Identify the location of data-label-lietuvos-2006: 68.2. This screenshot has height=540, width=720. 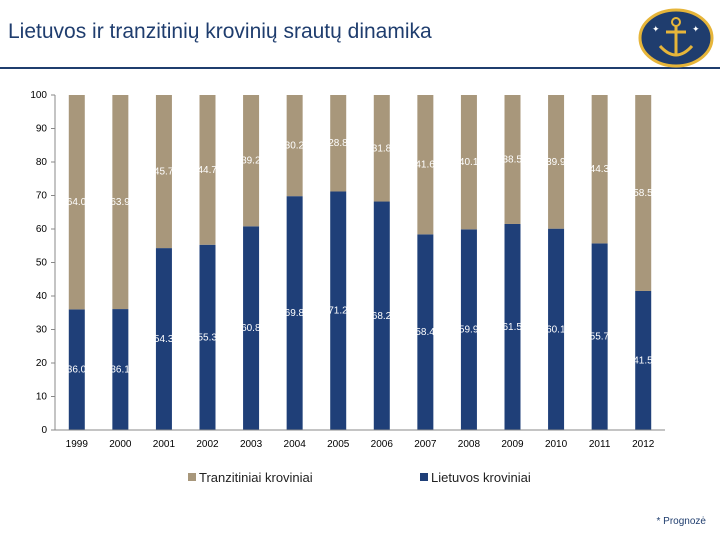
(382, 316).